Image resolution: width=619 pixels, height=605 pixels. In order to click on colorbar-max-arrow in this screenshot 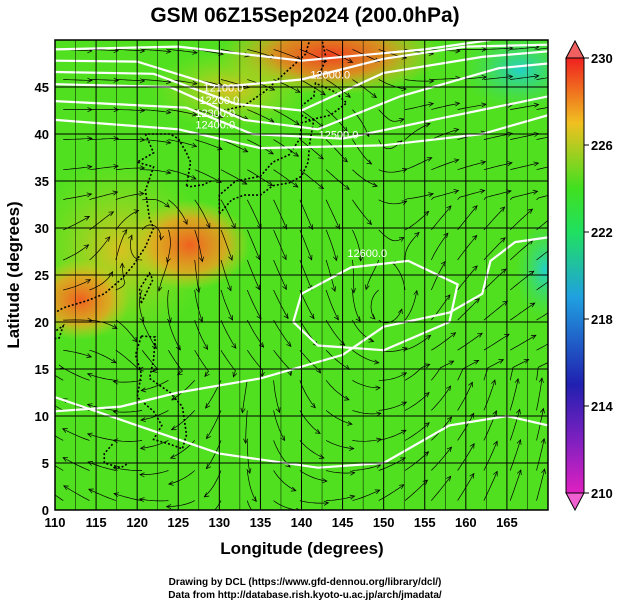, I will do `click(575, 49)`.